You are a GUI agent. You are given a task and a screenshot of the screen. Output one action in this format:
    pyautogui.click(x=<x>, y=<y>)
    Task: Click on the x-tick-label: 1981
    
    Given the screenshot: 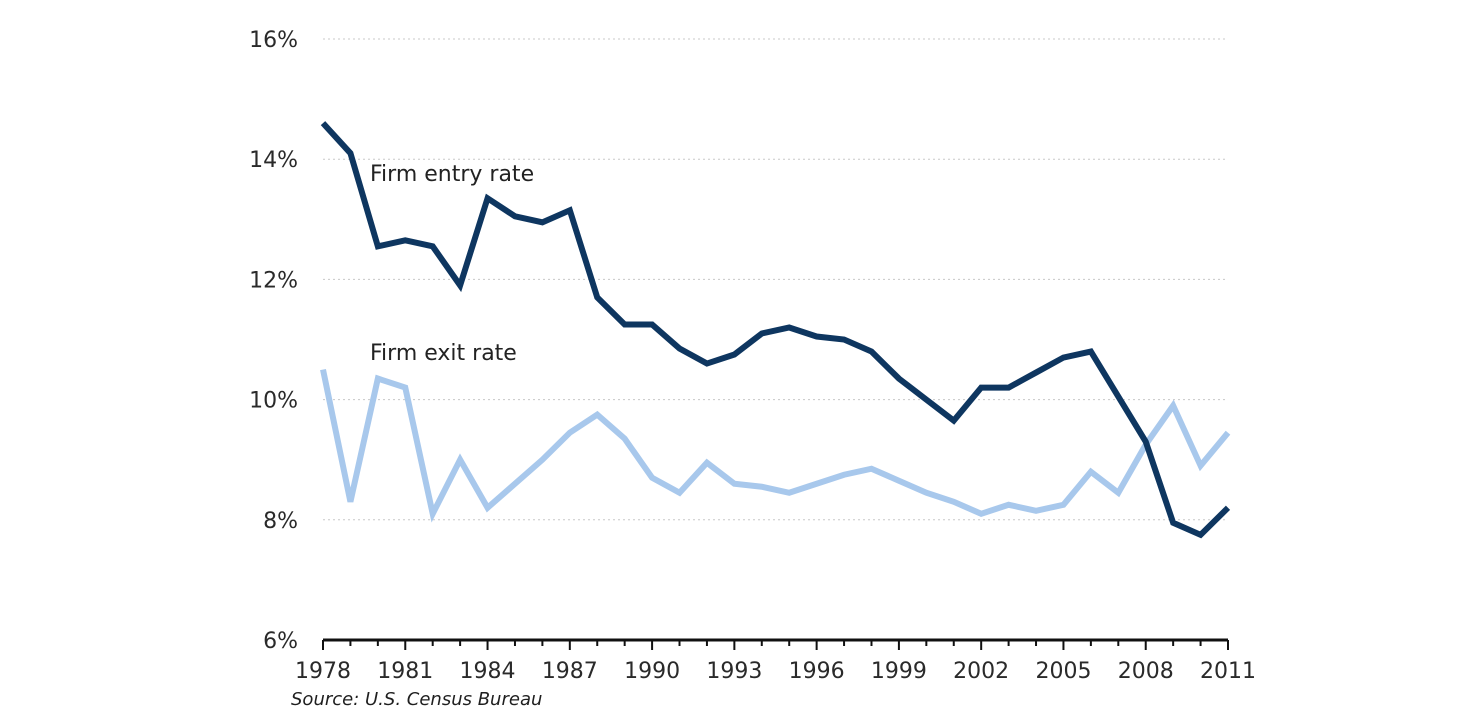 What is the action you would take?
    pyautogui.click(x=405, y=671)
    